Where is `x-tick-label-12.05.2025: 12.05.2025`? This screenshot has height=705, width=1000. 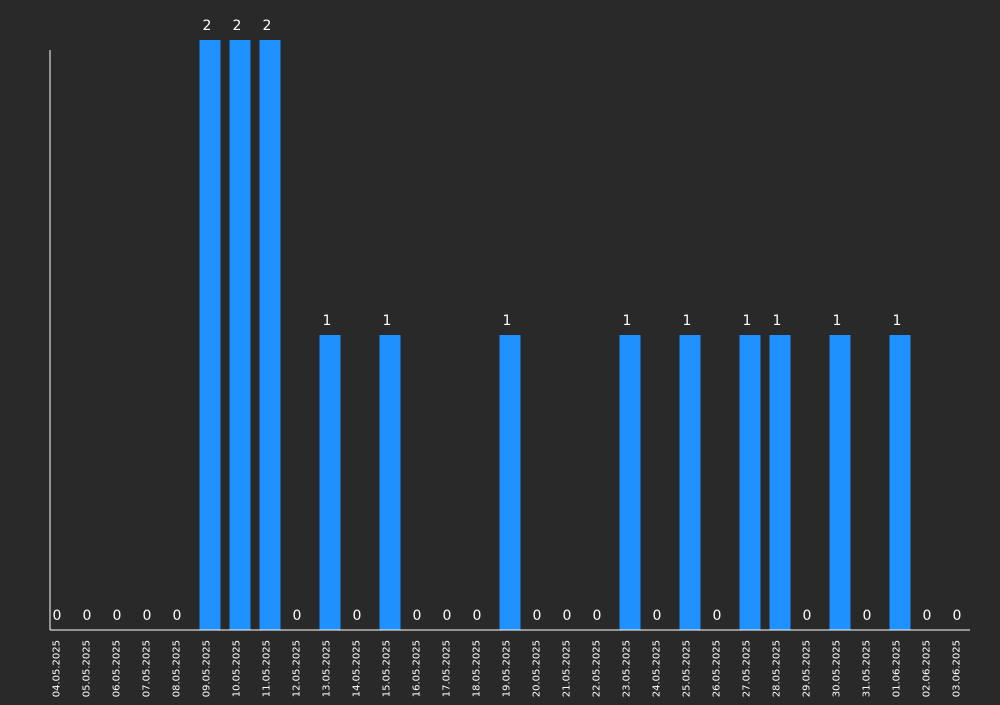 x-tick-label-12.05.2025: 12.05.2025 is located at coordinates (297, 668).